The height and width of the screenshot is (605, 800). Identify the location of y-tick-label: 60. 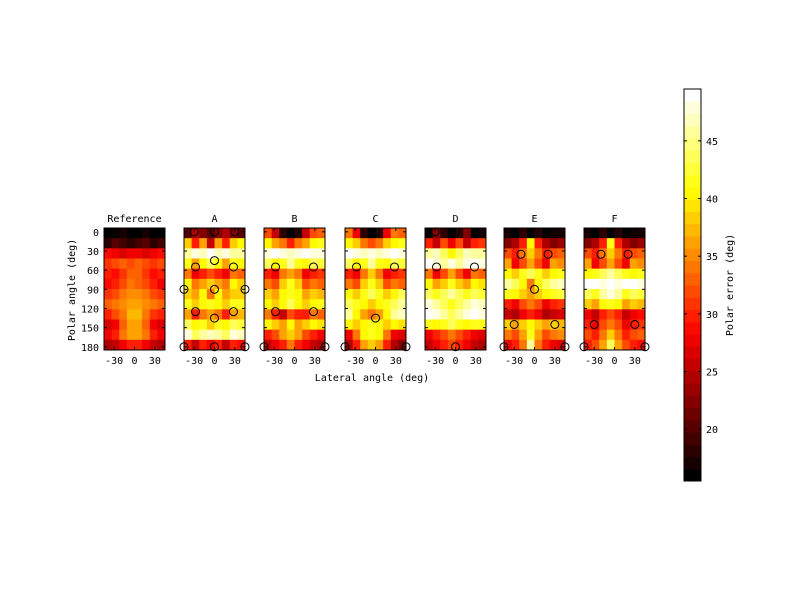
(93, 271).